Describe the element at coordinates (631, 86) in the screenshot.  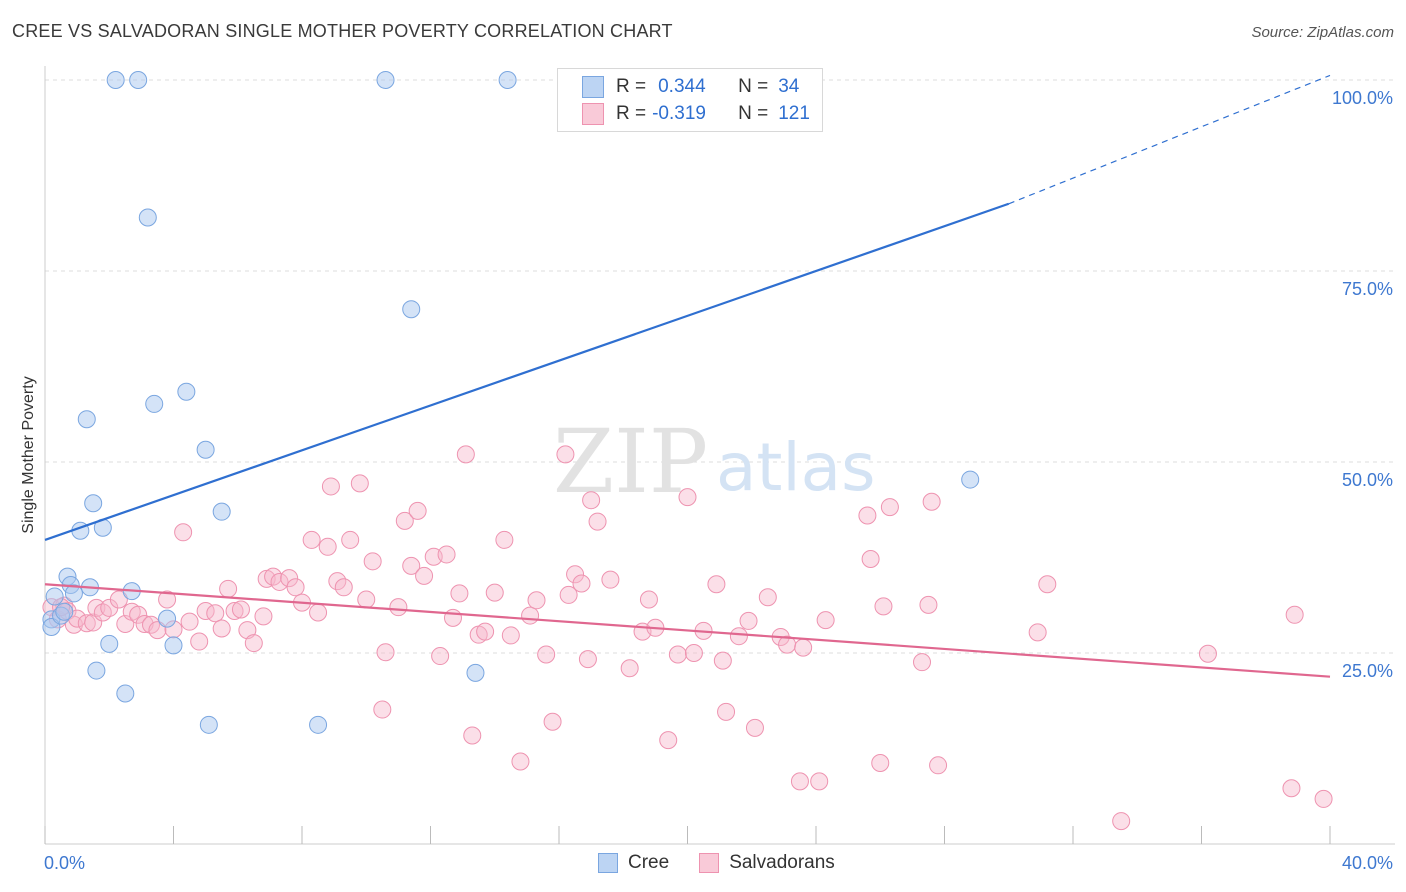
I see `r-label: R =` at that location.